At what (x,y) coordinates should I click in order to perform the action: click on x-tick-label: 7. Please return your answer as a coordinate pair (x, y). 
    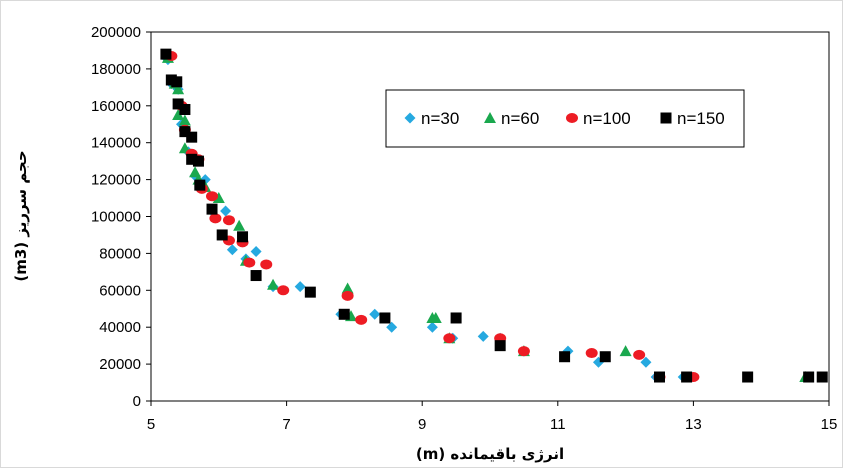
    Looking at the image, I should click on (286, 424).